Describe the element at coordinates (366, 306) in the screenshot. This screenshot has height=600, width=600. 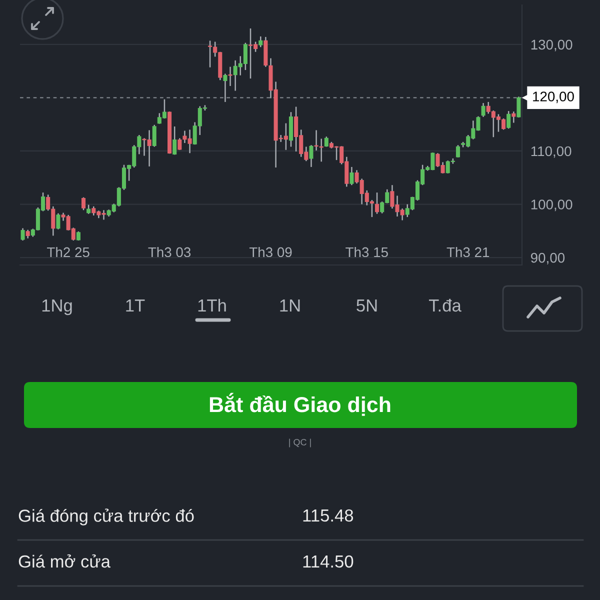
I see `text: 5N` at that location.